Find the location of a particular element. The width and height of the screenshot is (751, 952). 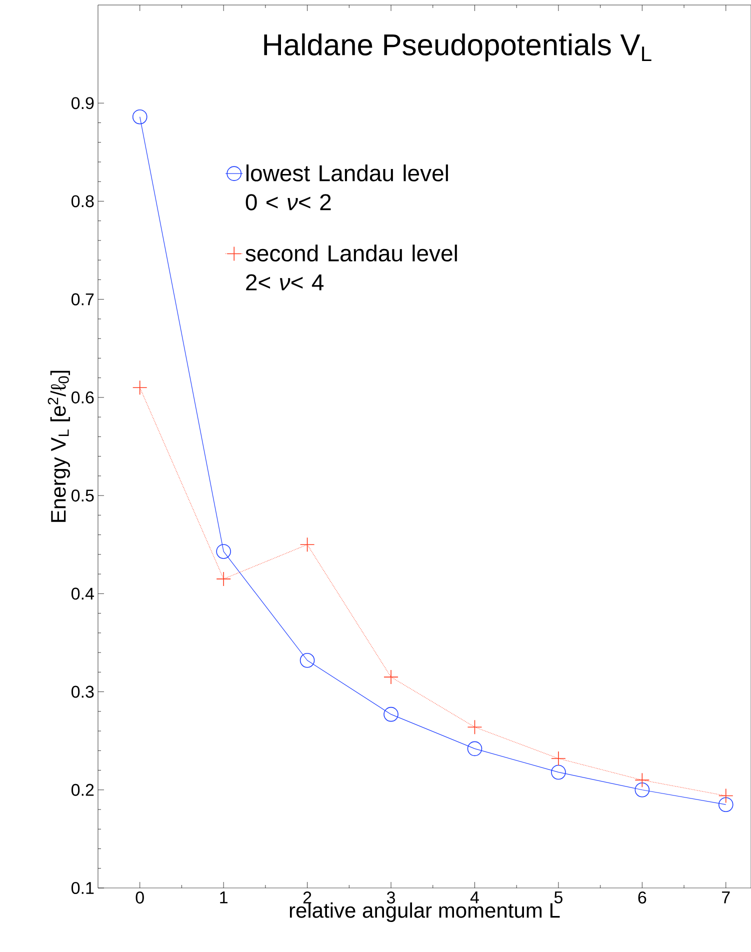

y-tick-label: 0.5 is located at coordinates (82, 496).